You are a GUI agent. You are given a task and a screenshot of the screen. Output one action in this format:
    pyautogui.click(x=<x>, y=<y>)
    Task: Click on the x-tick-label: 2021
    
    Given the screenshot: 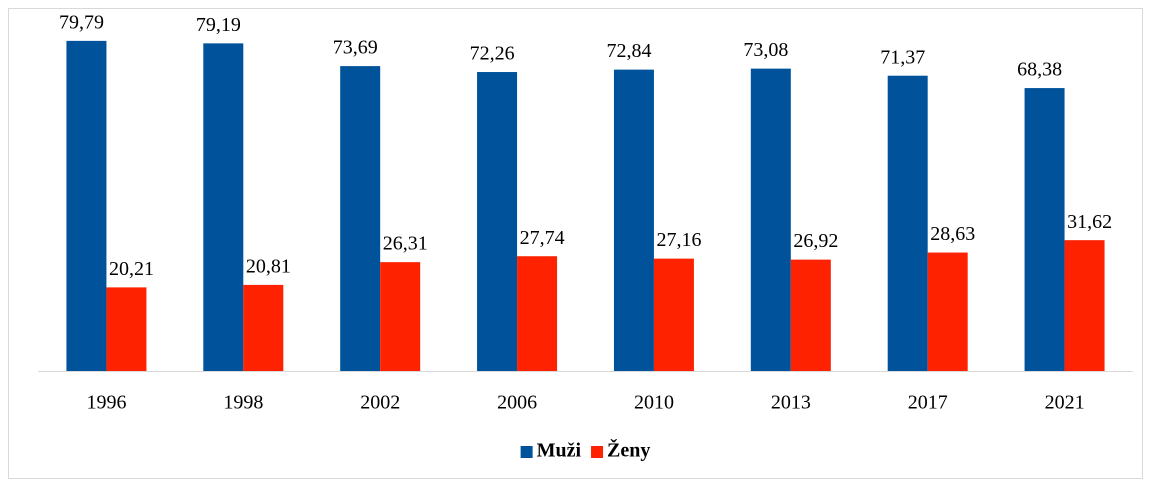 What is the action you would take?
    pyautogui.click(x=1065, y=403)
    